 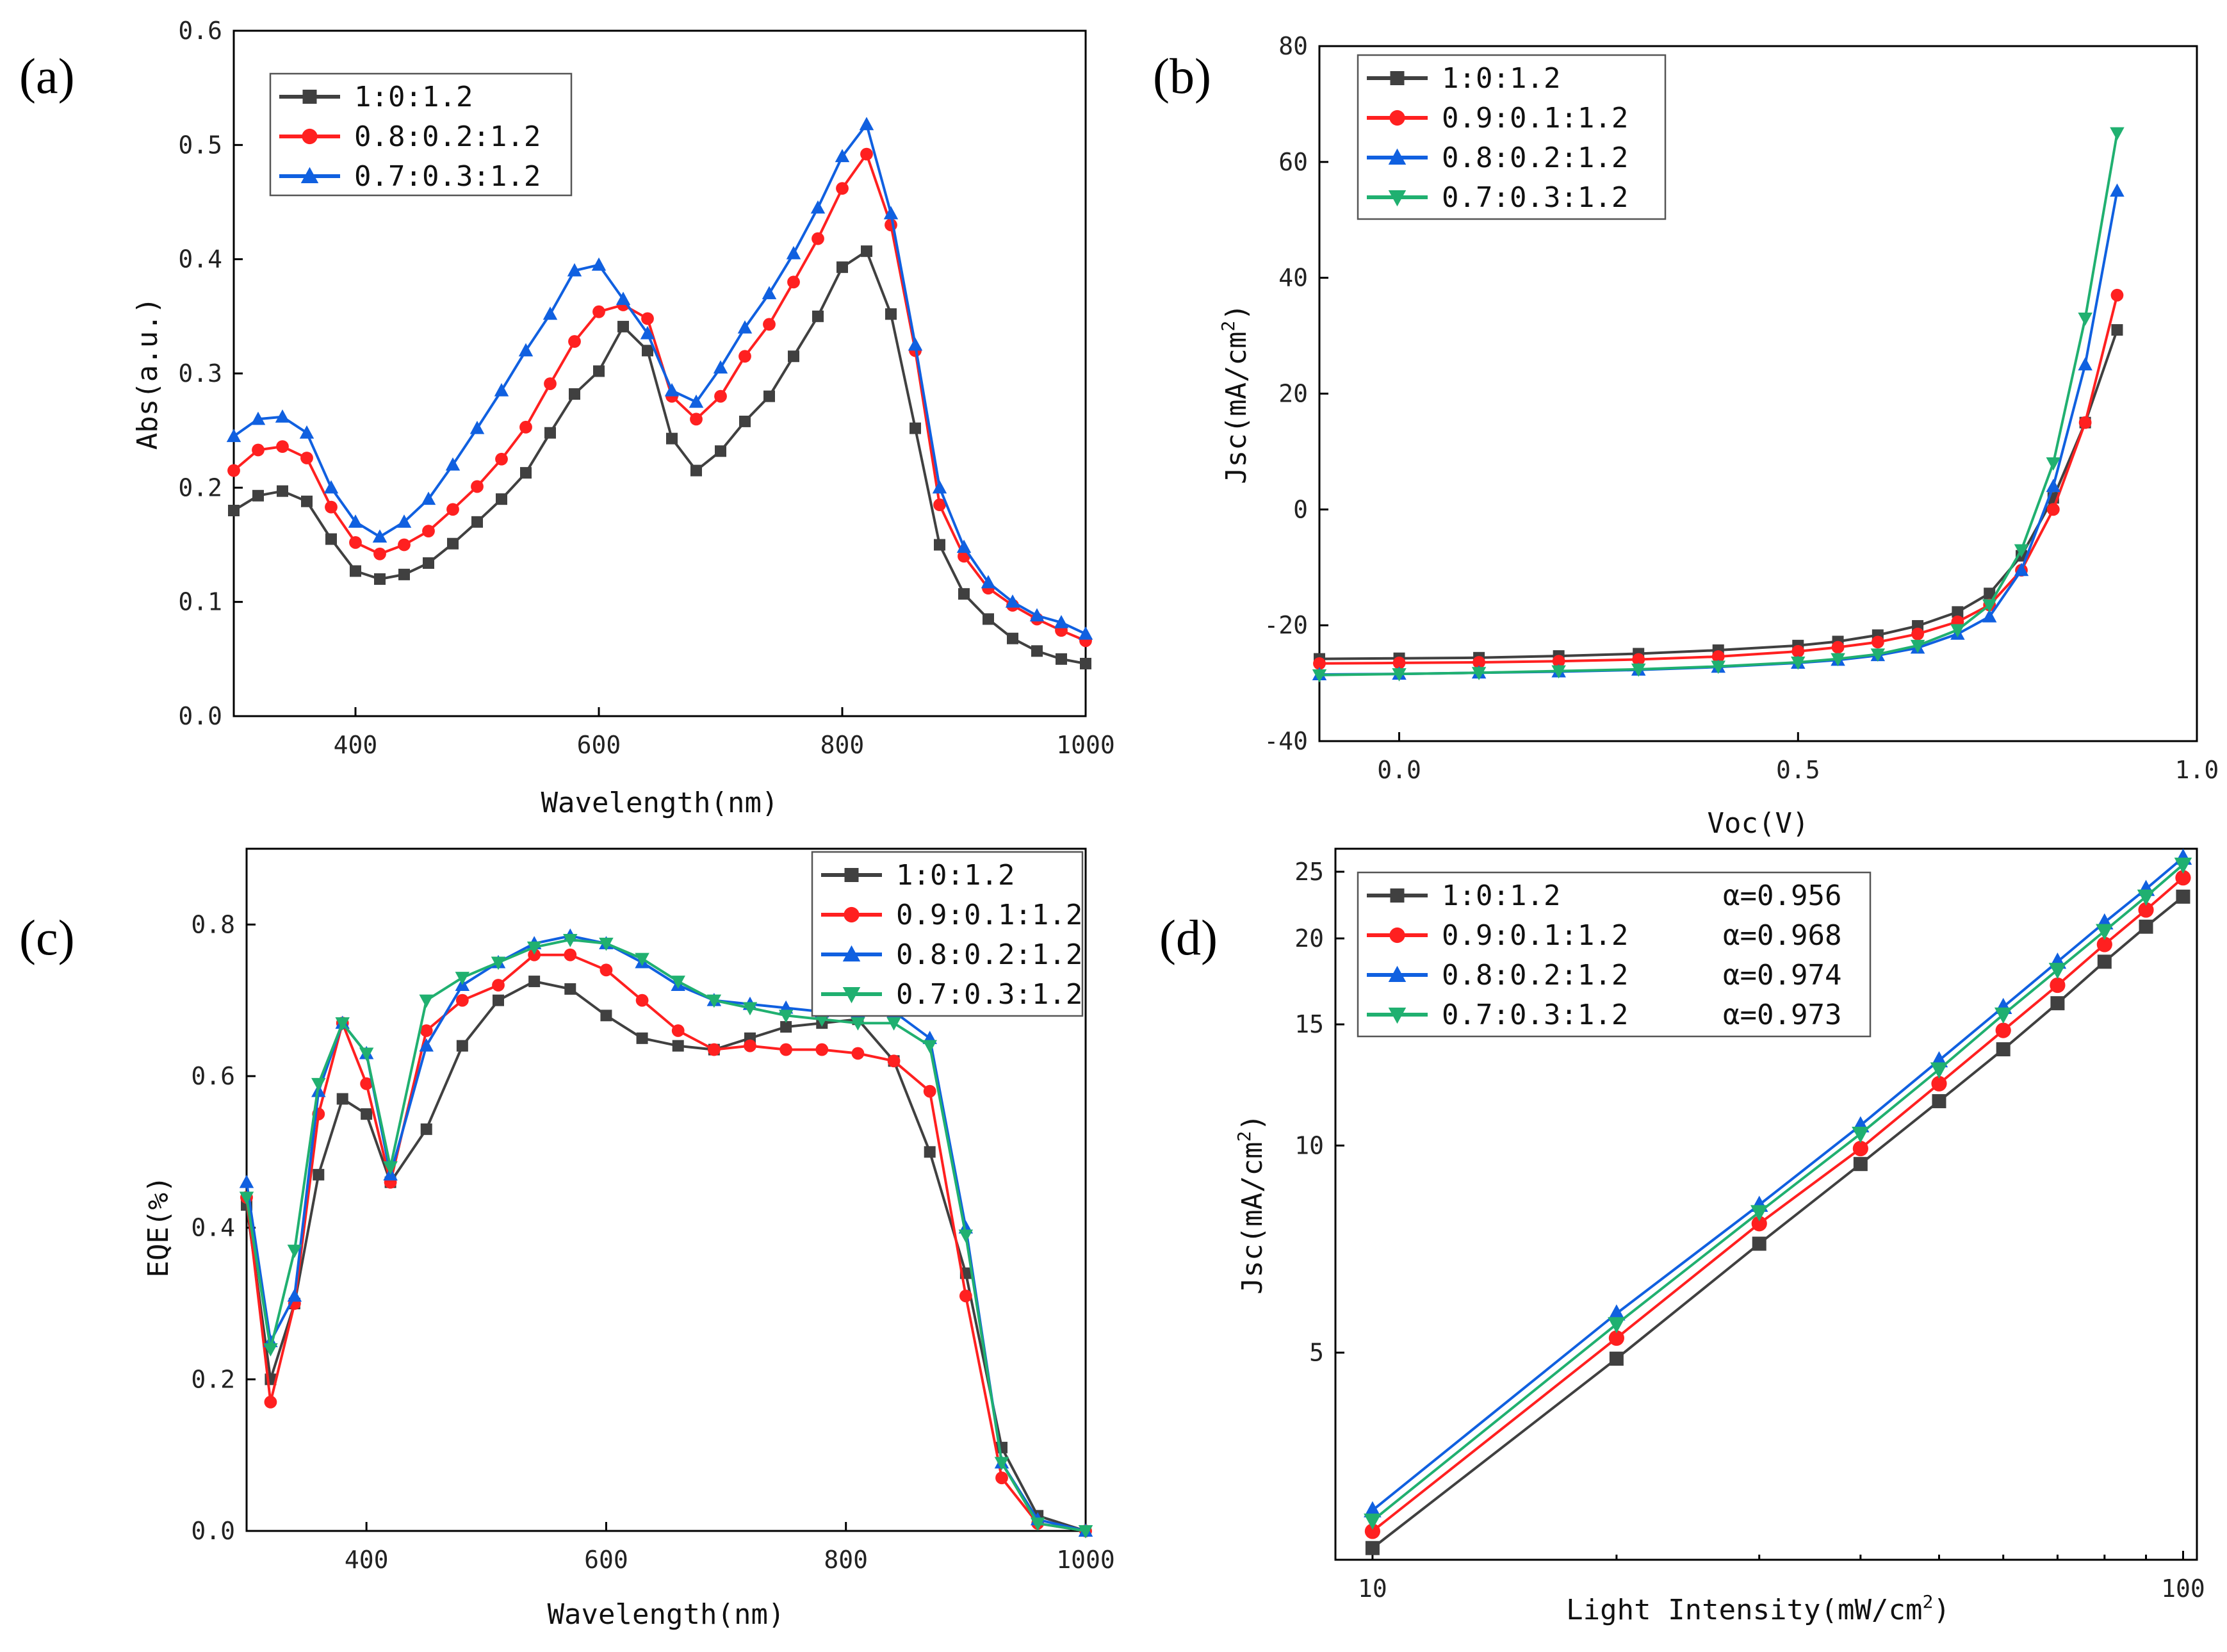 I want to click on panel-label-d: (d), so click(x=1188, y=937).